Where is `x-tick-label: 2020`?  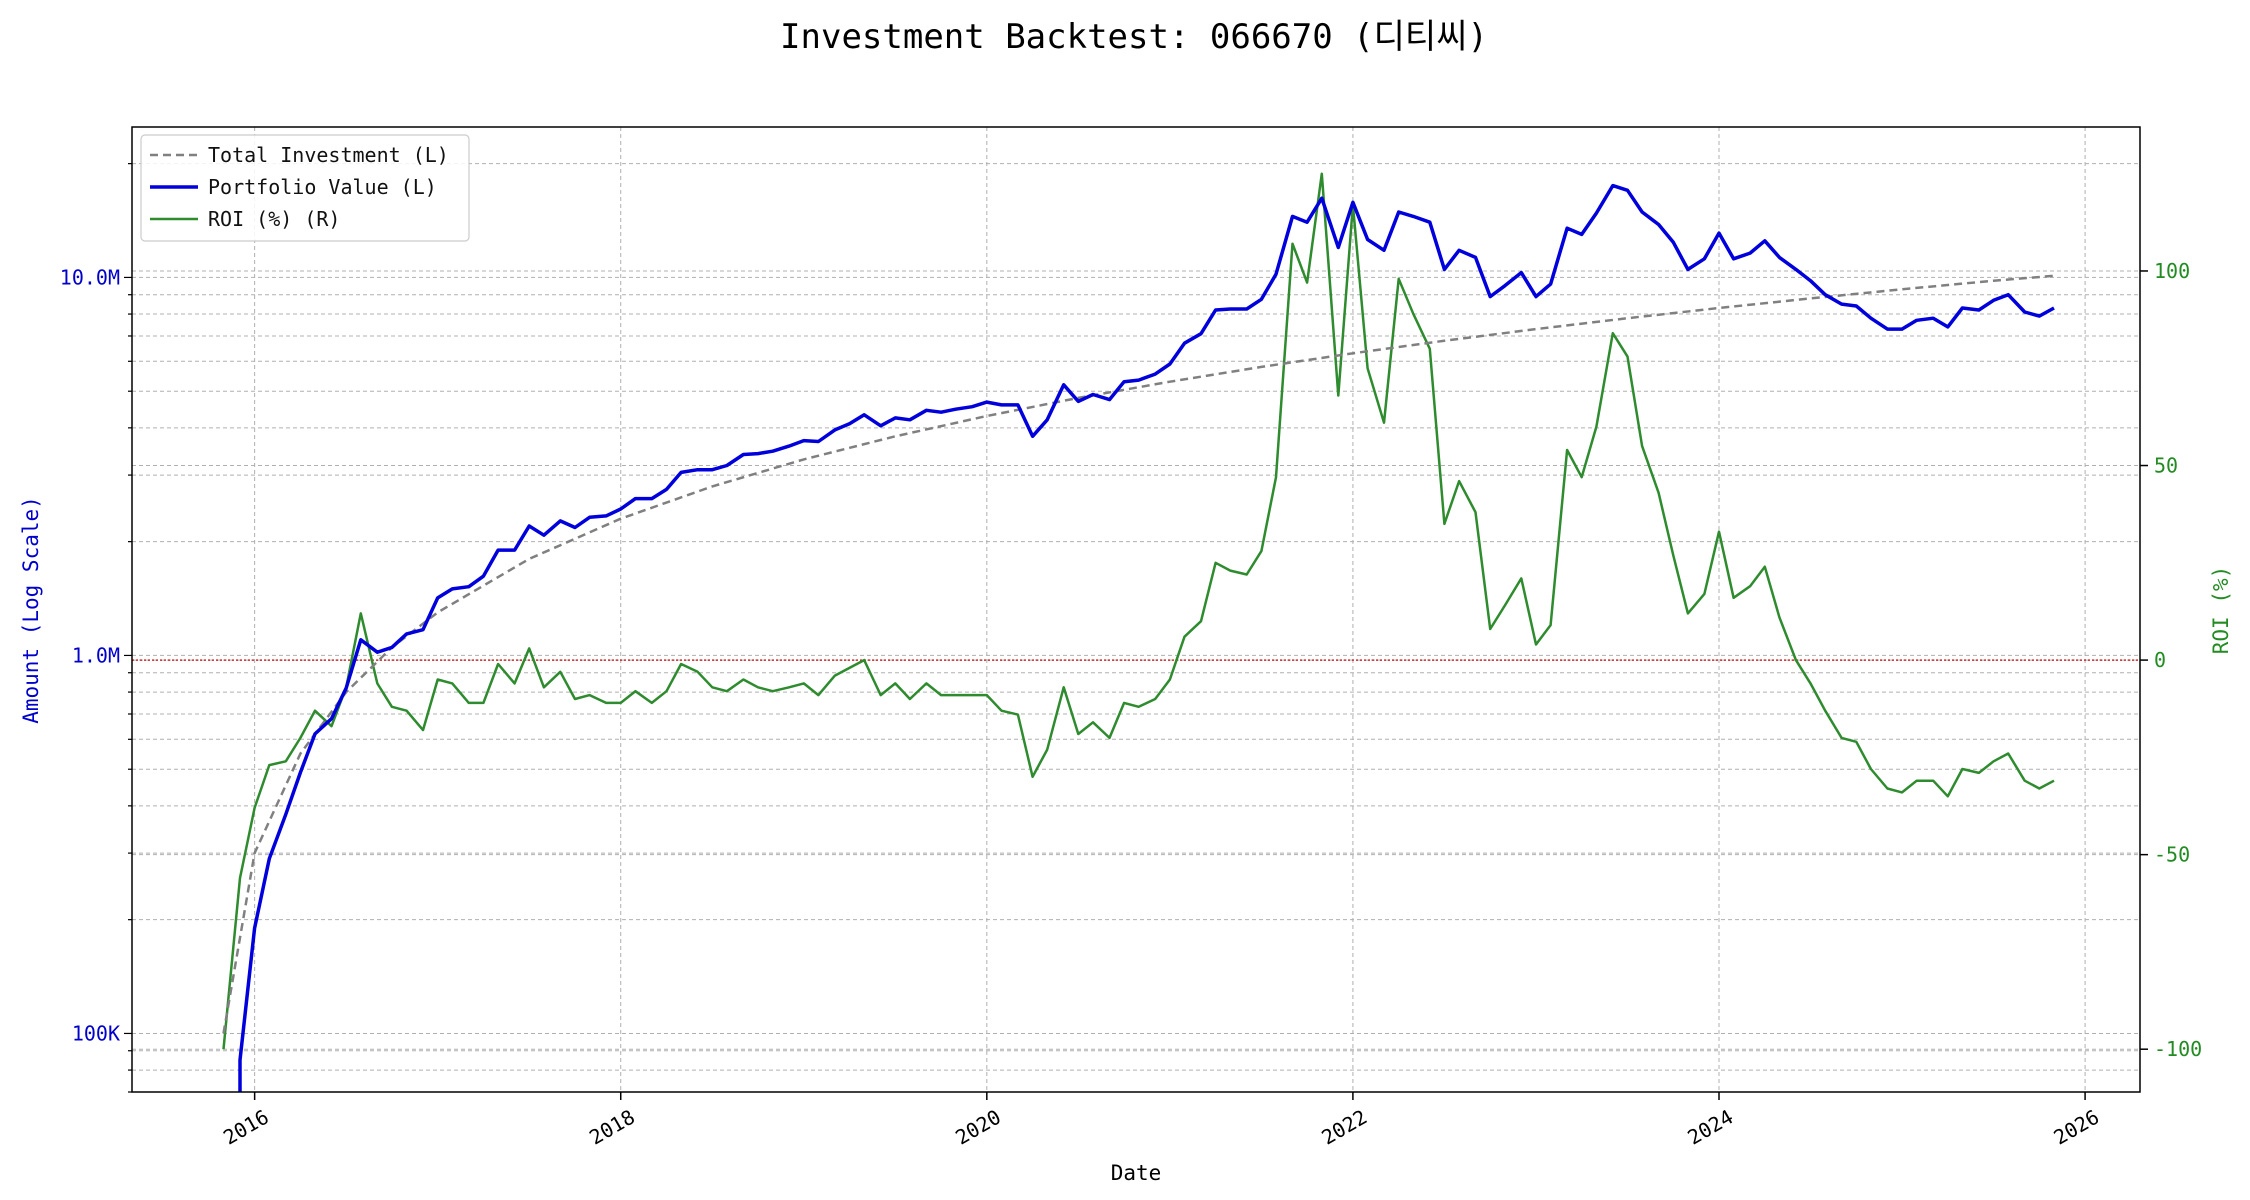
x-tick-label: 2020 is located at coordinates (978, 1127).